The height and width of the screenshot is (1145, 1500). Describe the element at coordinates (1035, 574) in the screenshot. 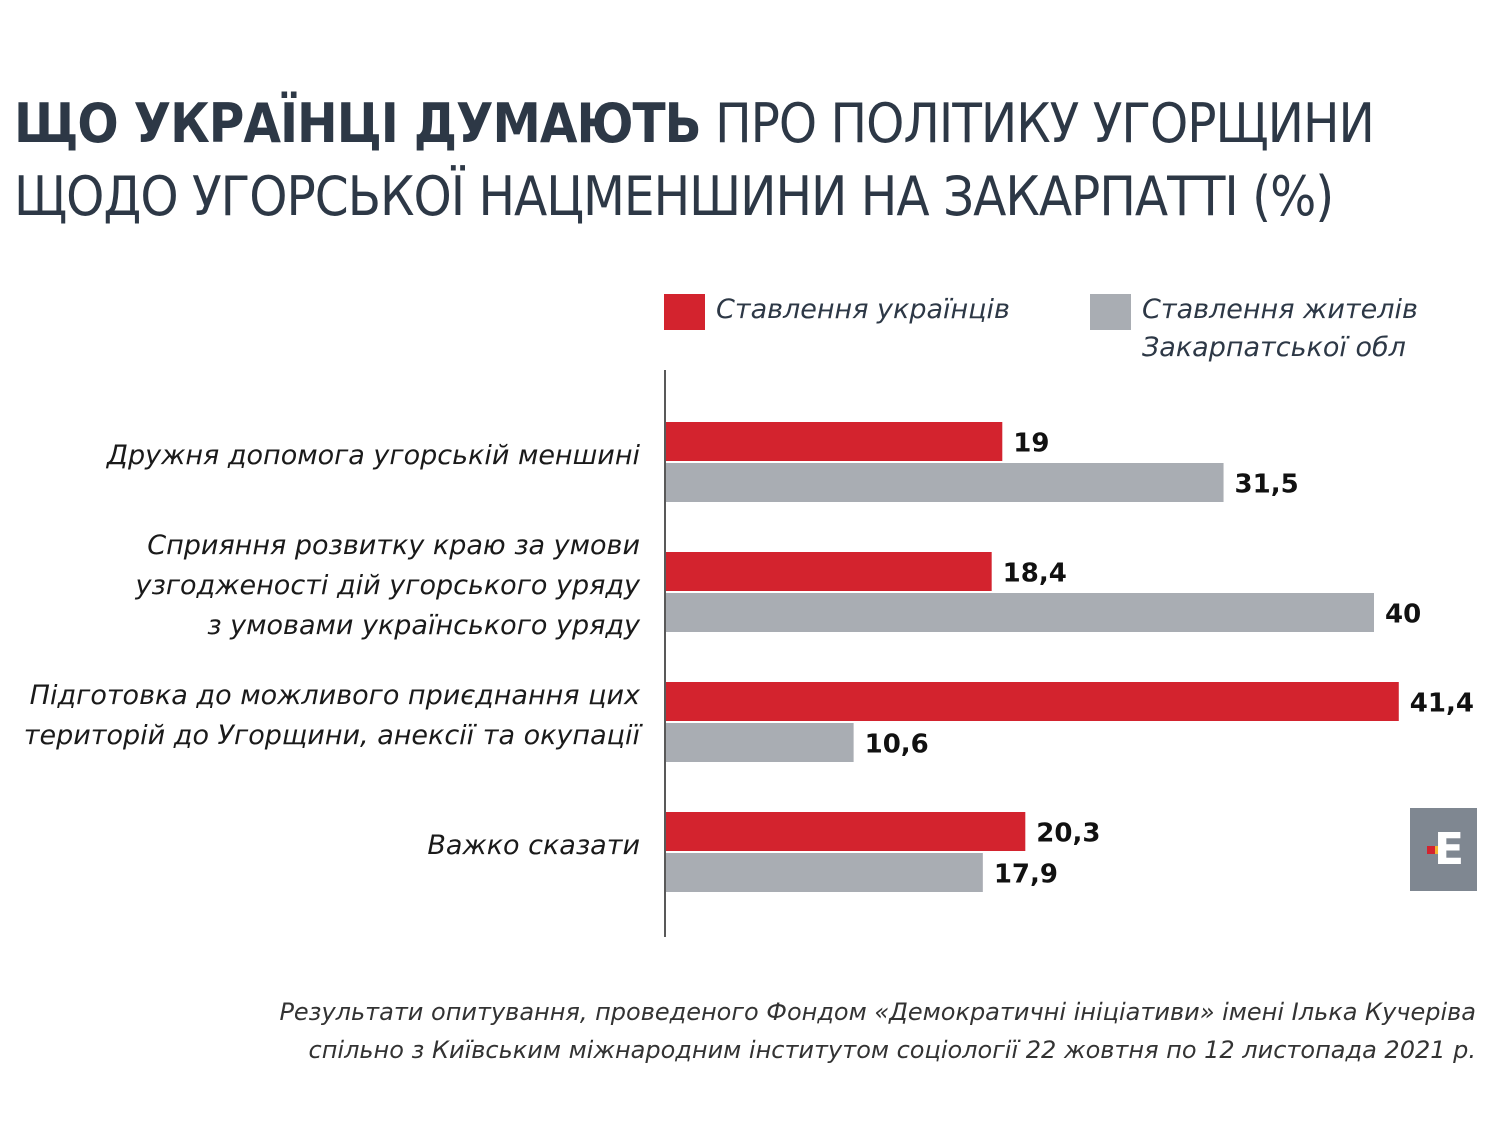

I see `data-label: 18,4` at that location.